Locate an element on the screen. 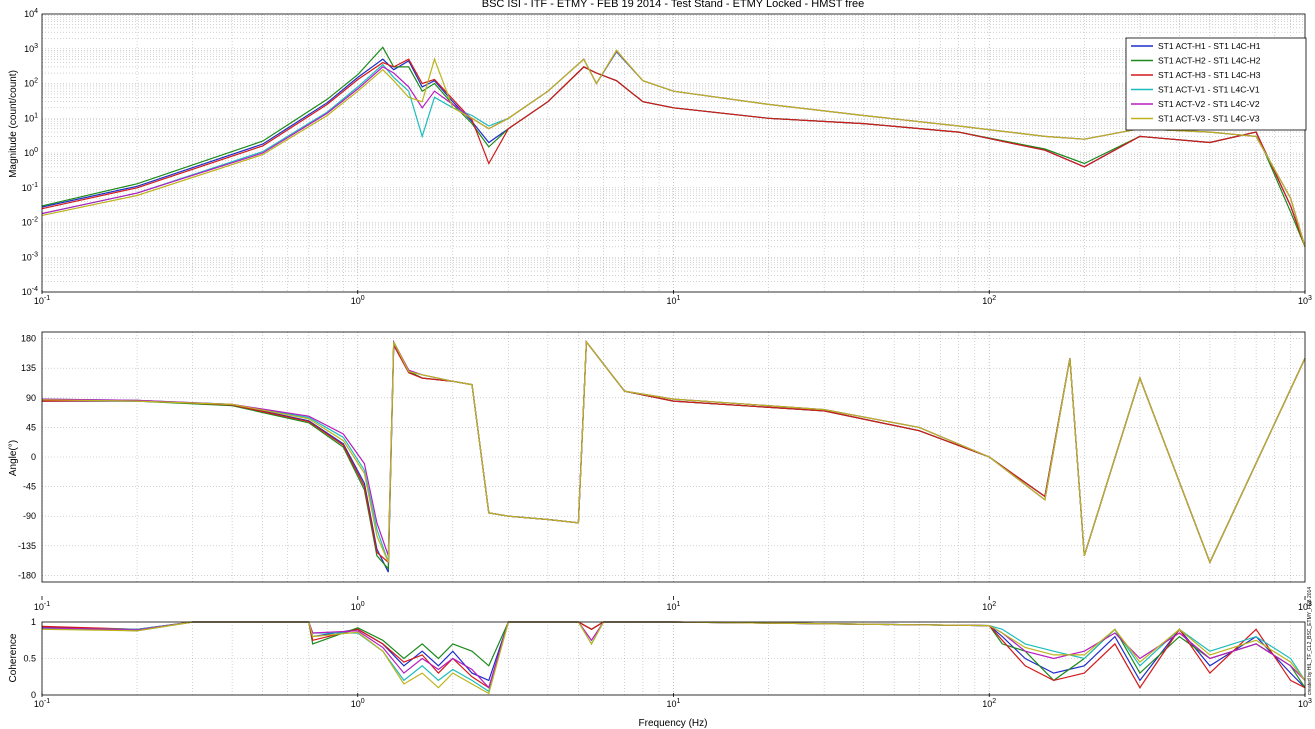  legend-entry: ST1 ACT-V3 - ST1 L4C-V3 is located at coordinates (1209, 119).